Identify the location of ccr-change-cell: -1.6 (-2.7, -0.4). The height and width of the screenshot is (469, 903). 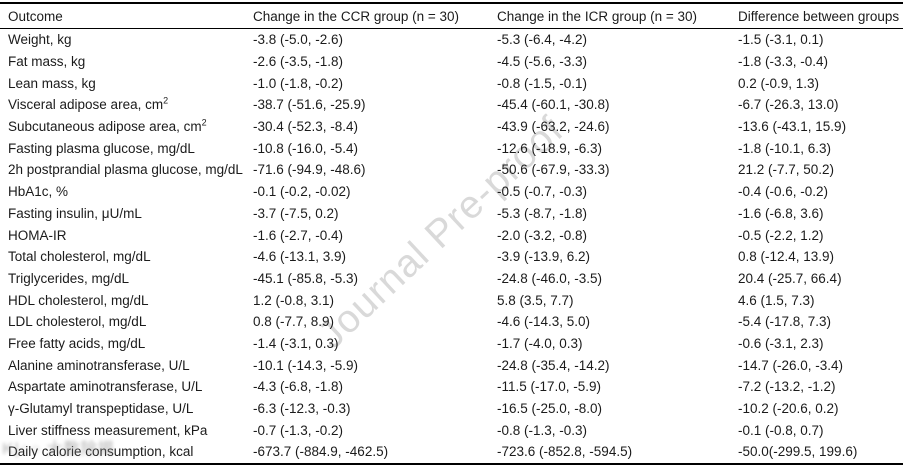
(298, 235).